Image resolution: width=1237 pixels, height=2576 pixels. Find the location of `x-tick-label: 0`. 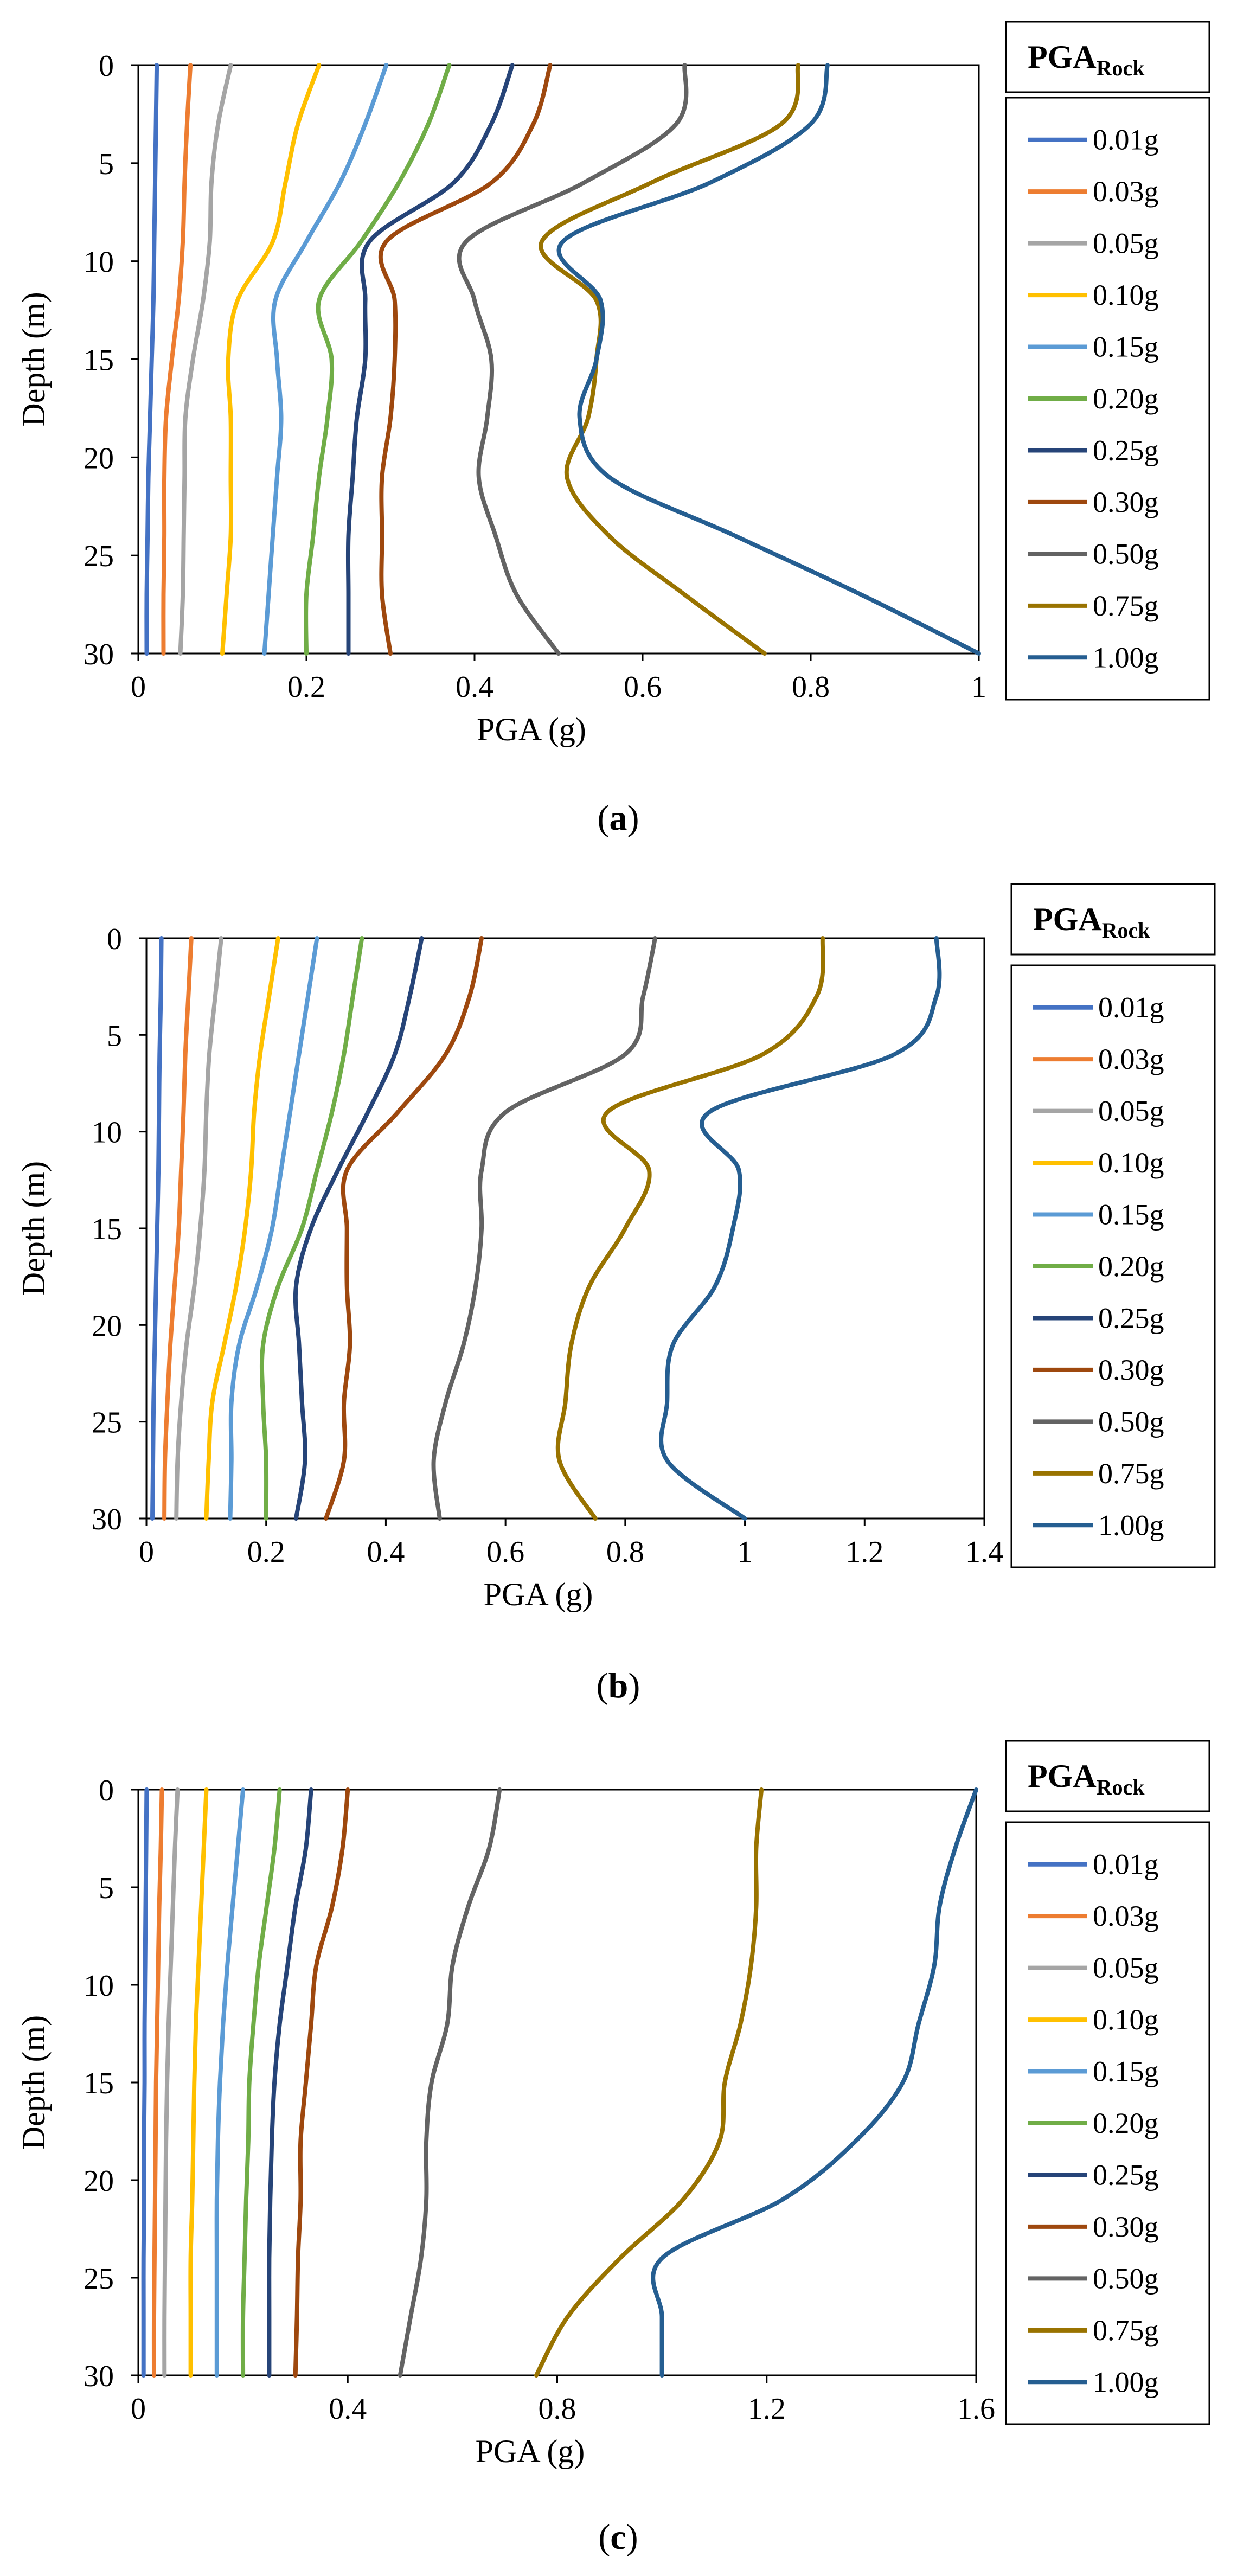

x-tick-label: 0 is located at coordinates (138, 2409).